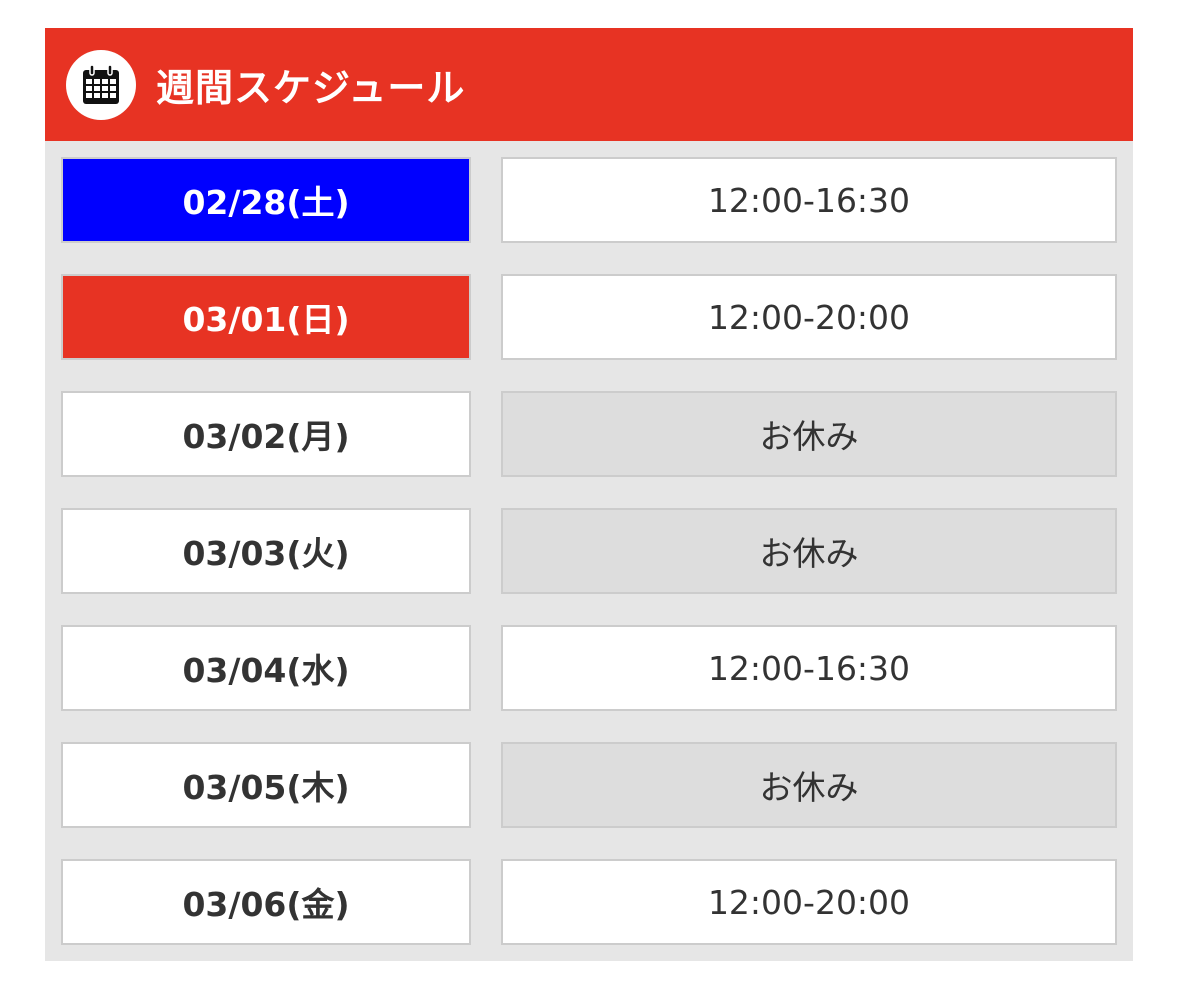  I want to click on schedule-row: 03/05(木) お休み, so click(589, 785).